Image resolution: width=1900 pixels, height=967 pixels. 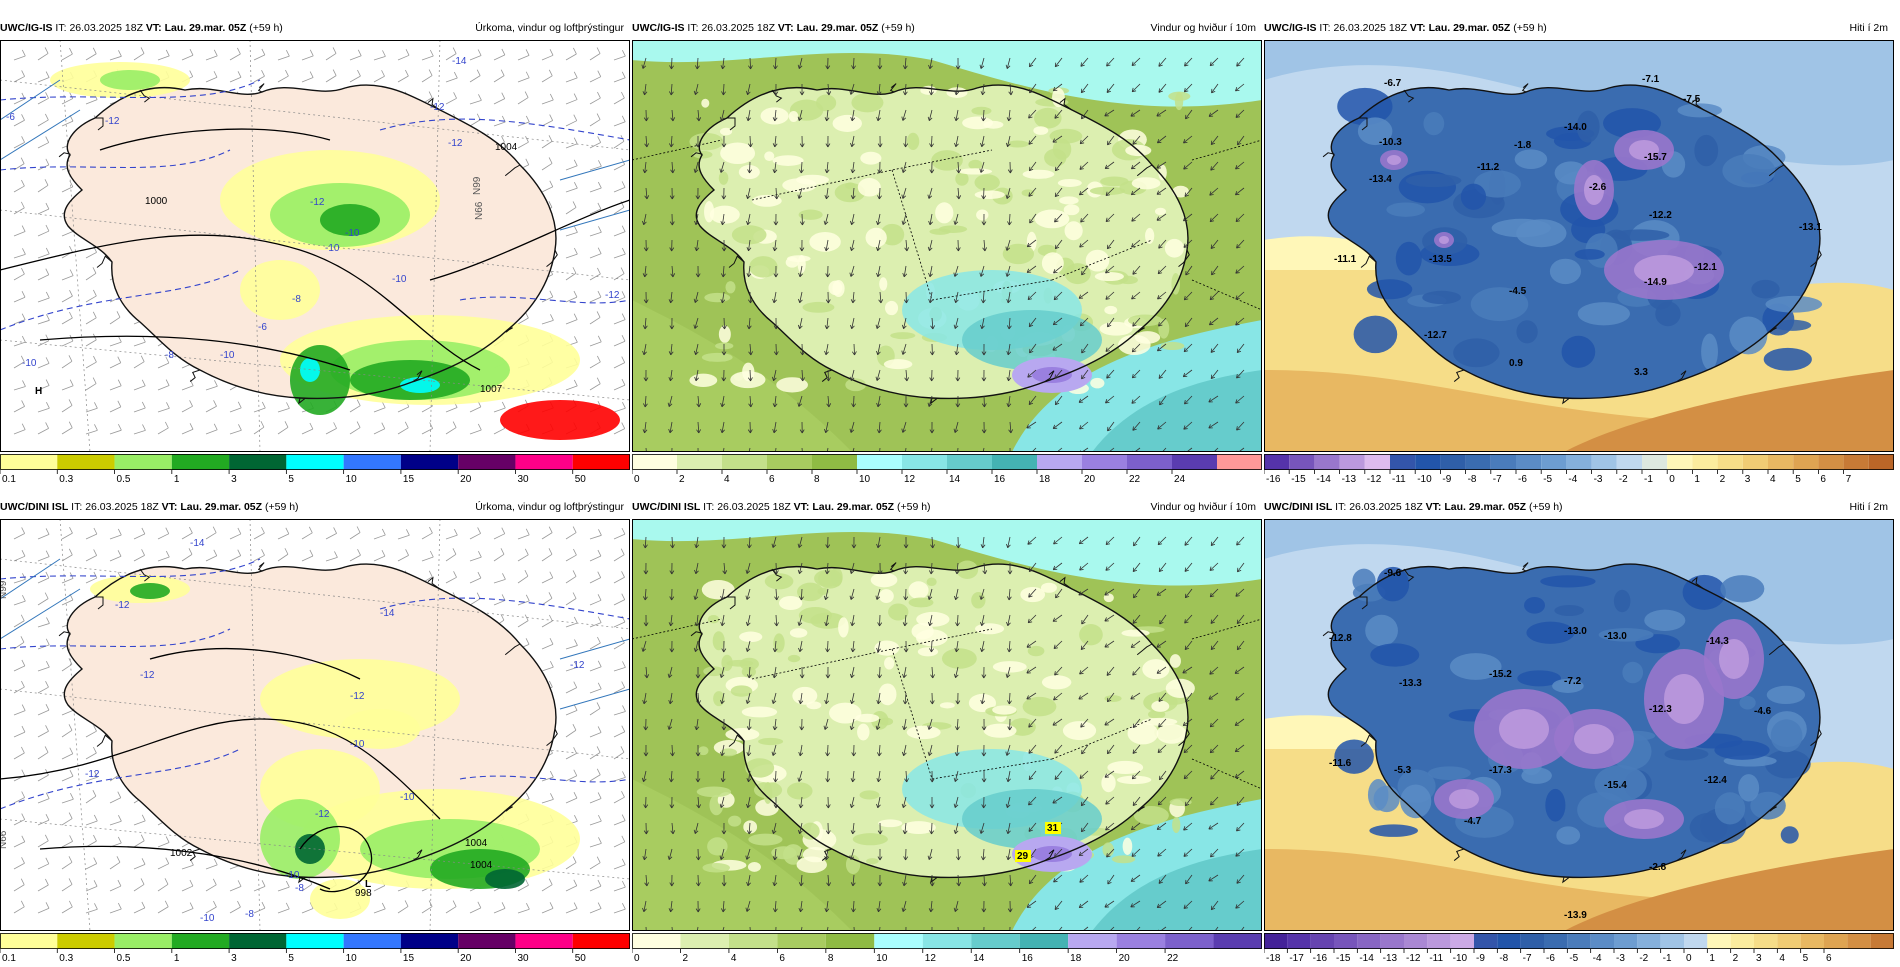 What do you see at coordinates (1480, 958) in the screenshot?
I see `colorbar-tick-label: -9` at bounding box center [1480, 958].